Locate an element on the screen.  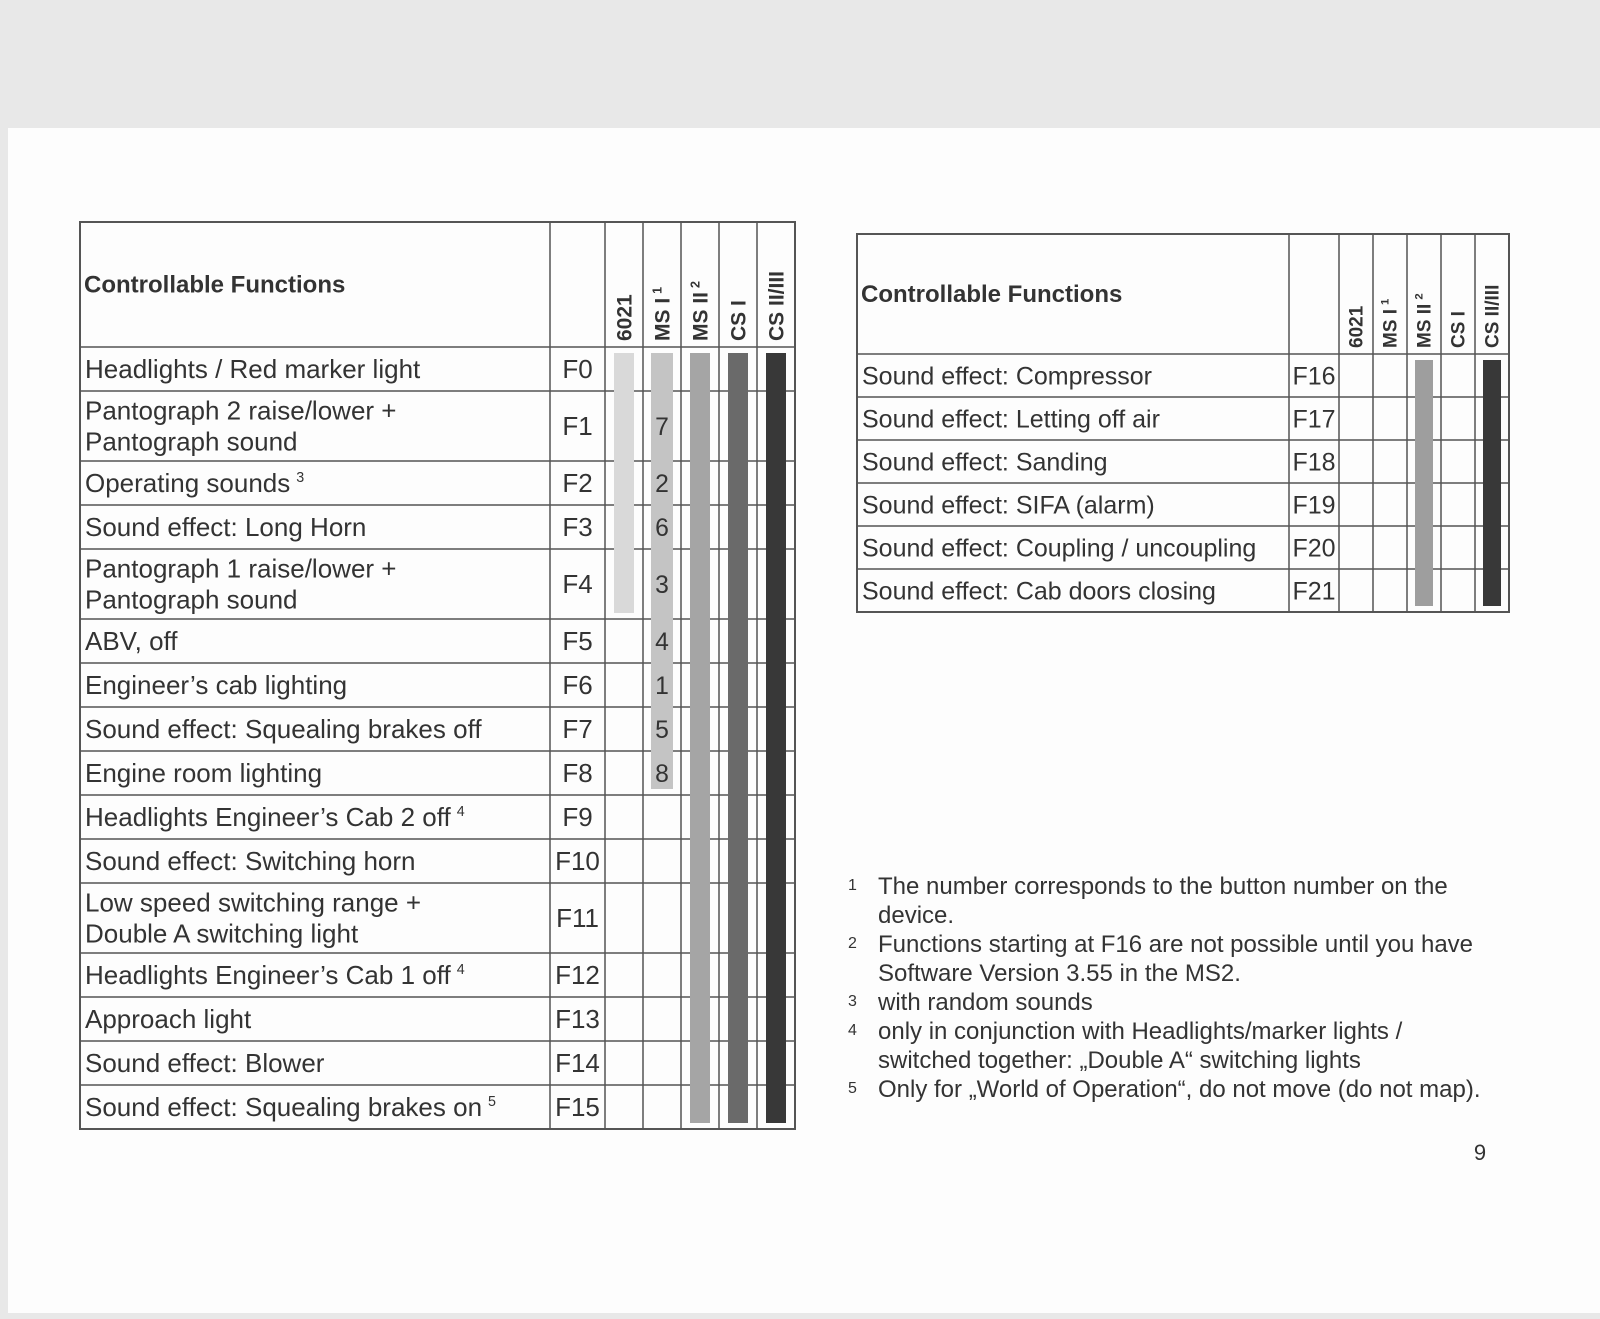
label-text: Sound effect: Squealing brakes off is located at coordinates (283, 729).